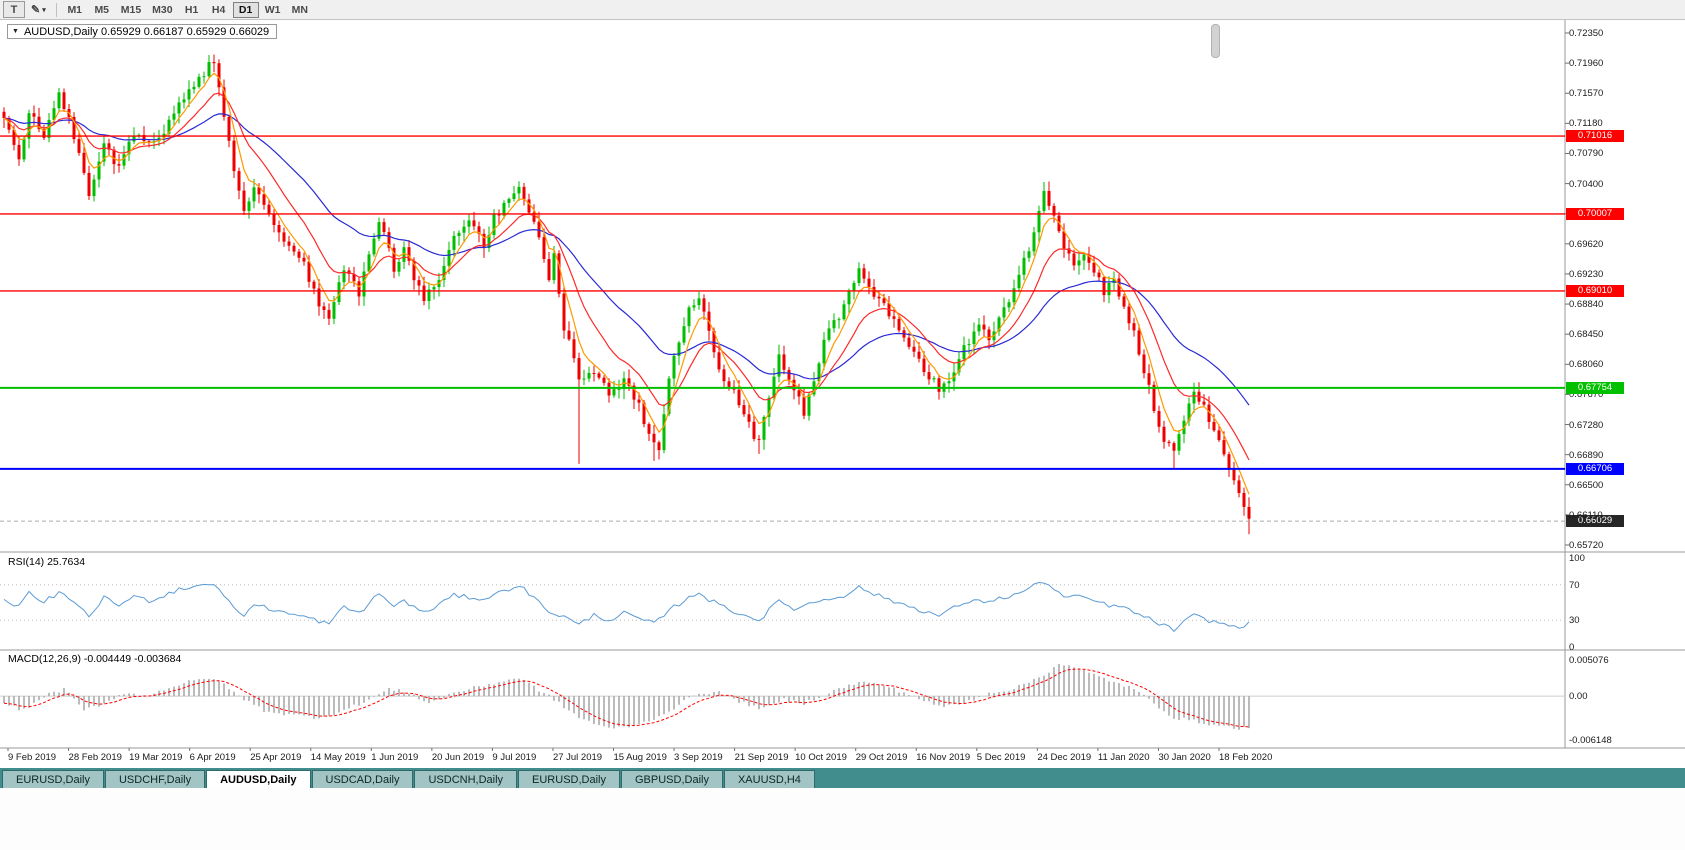  I want to click on timeframe-button-m15: M15, so click(131, 10).